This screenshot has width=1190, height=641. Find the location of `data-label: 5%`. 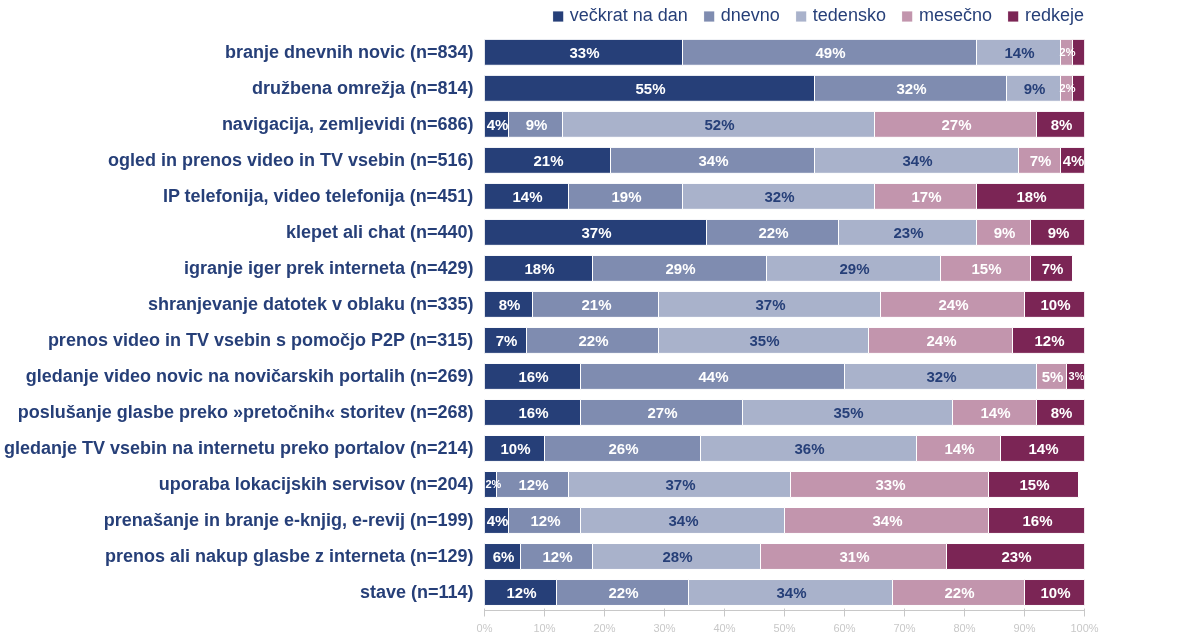

data-label: 5% is located at coordinates (1052, 376).